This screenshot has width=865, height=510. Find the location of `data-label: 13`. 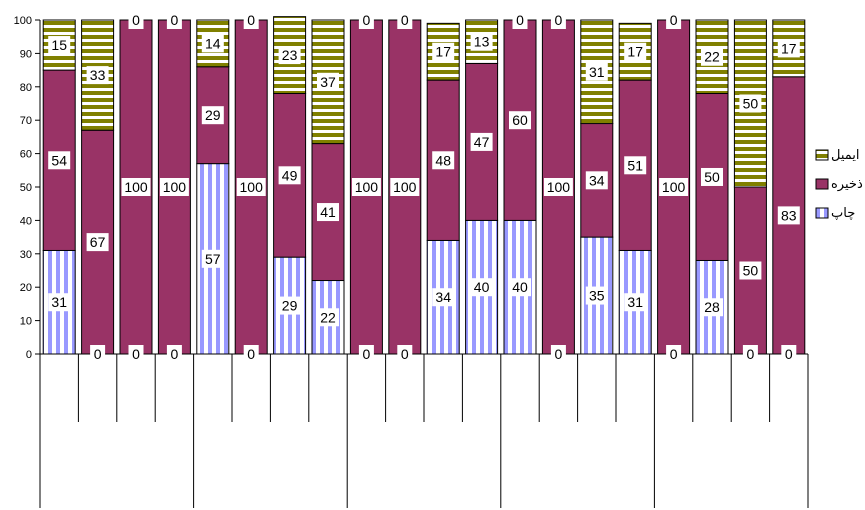

data-label: 13 is located at coordinates (482, 42).